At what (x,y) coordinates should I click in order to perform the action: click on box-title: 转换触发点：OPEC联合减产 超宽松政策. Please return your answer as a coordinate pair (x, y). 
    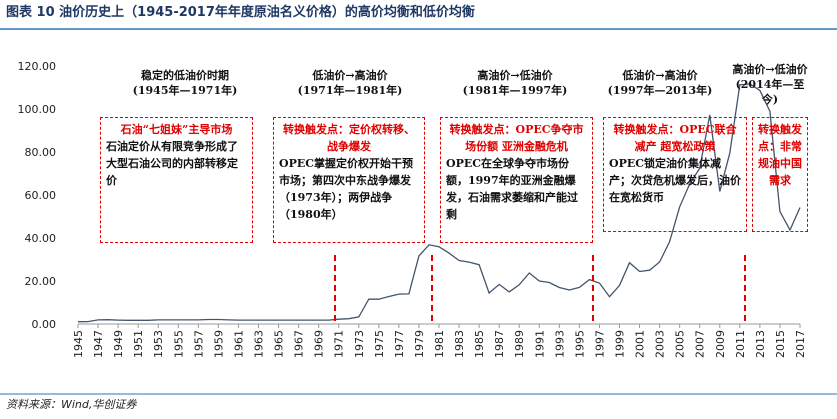
    Looking at the image, I should click on (675, 138).